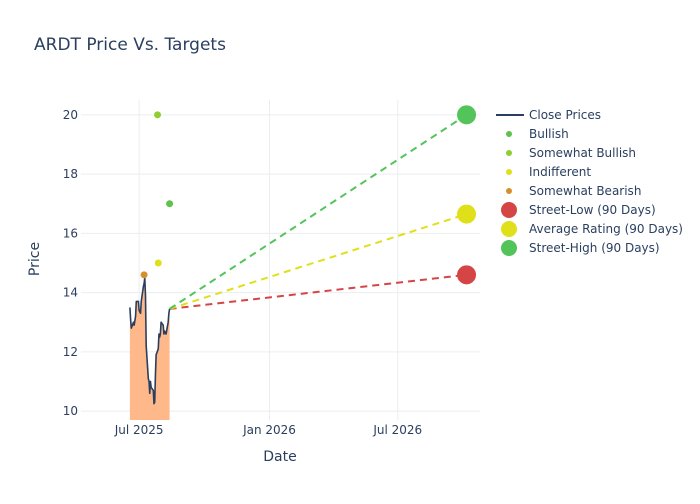 The height and width of the screenshot is (504, 700). Describe the element at coordinates (35, 259) in the screenshot. I see `y-axis-title: Price` at that location.